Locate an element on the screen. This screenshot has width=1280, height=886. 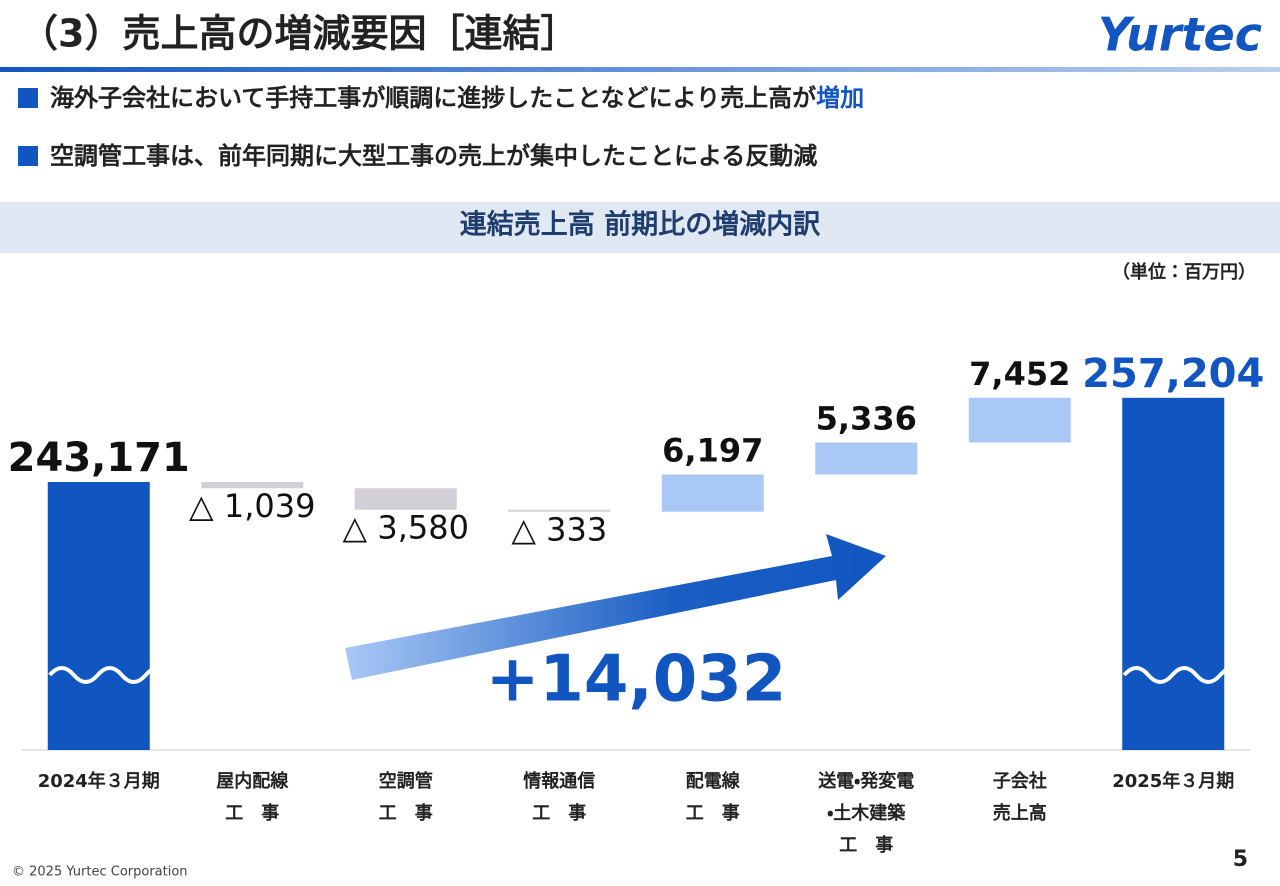
x-tick-label: 情報通信 工 事 is located at coordinates (559, 797).